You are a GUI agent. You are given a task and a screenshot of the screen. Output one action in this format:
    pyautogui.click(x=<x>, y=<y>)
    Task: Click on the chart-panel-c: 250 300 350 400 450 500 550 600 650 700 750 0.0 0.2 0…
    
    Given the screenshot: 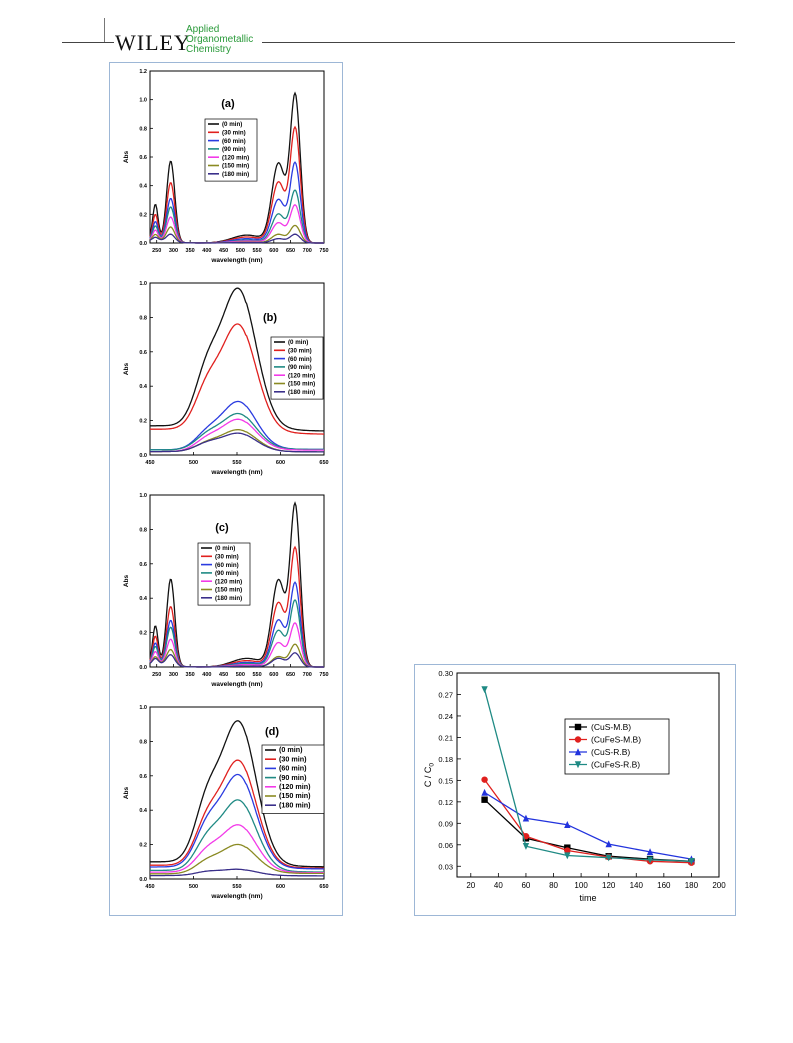 What is the action you would take?
    pyautogui.click(x=226, y=590)
    